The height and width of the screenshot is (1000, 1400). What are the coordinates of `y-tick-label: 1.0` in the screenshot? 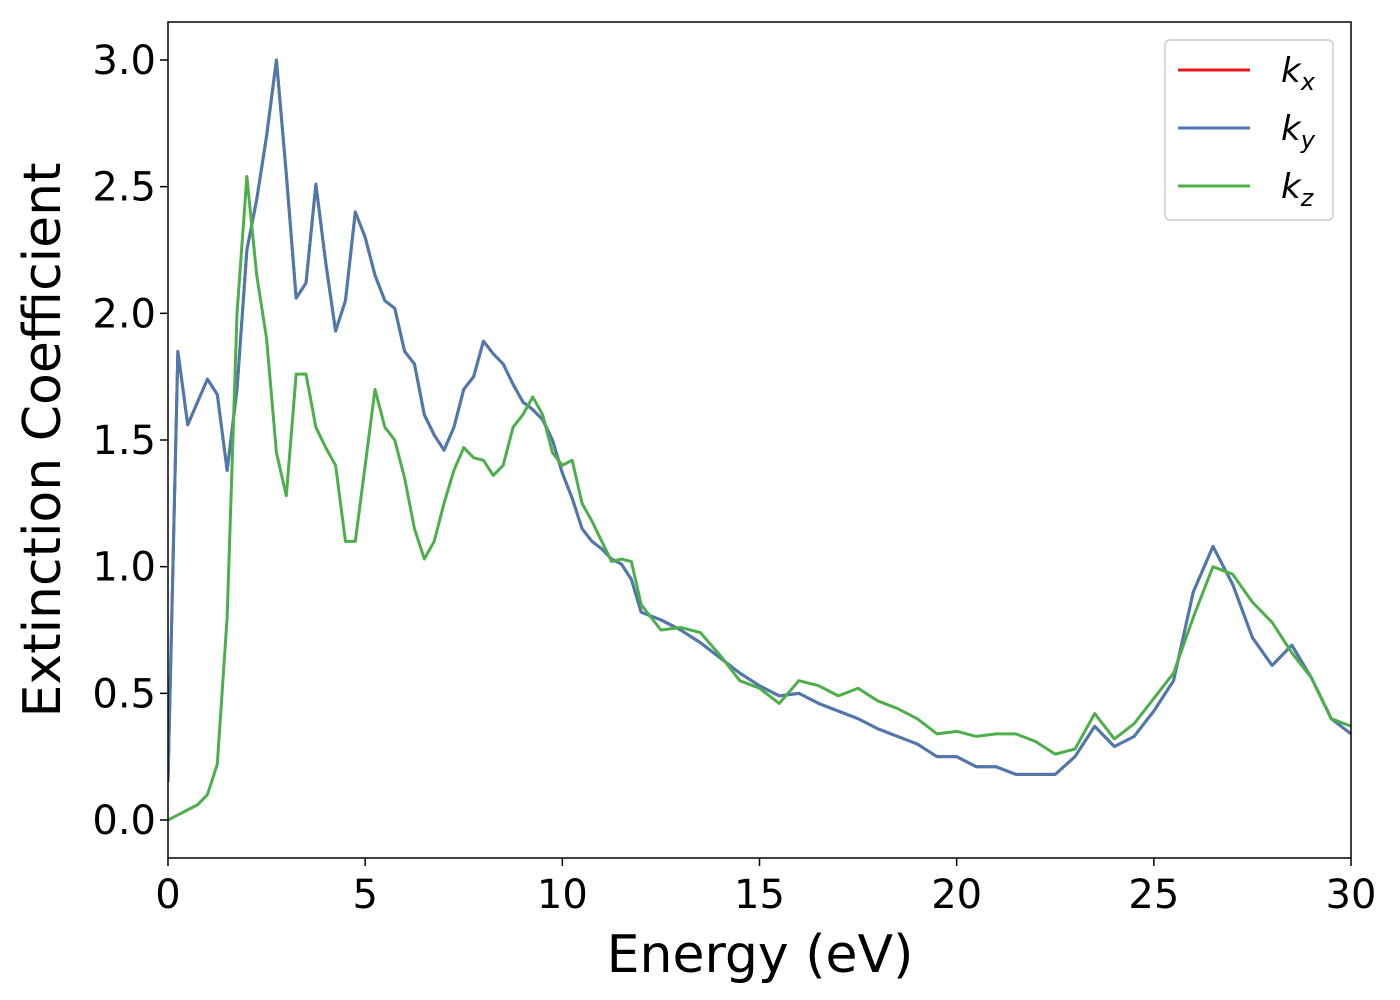 It's located at (124, 568).